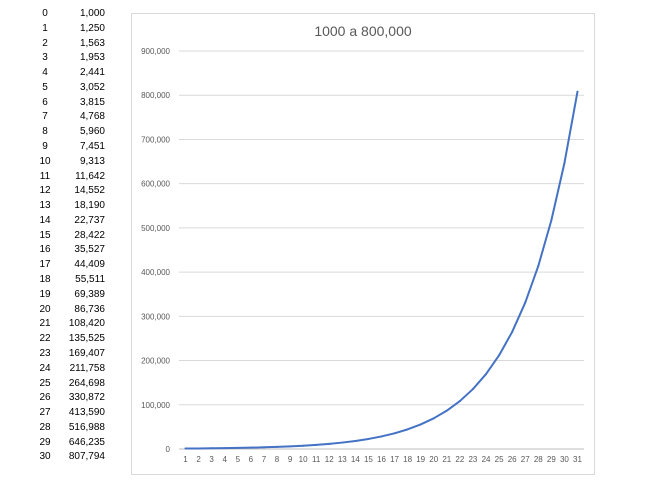 Image resolution: width=650 pixels, height=488 pixels. What do you see at coordinates (551, 459) in the screenshot?
I see `x-tick-label: 29` at bounding box center [551, 459].